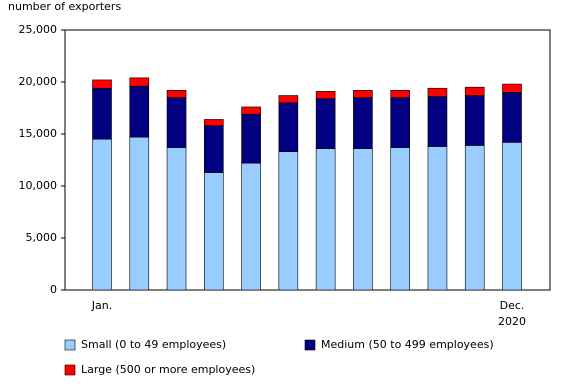  I want to click on y-tick-label: 25,000, so click(38, 29).